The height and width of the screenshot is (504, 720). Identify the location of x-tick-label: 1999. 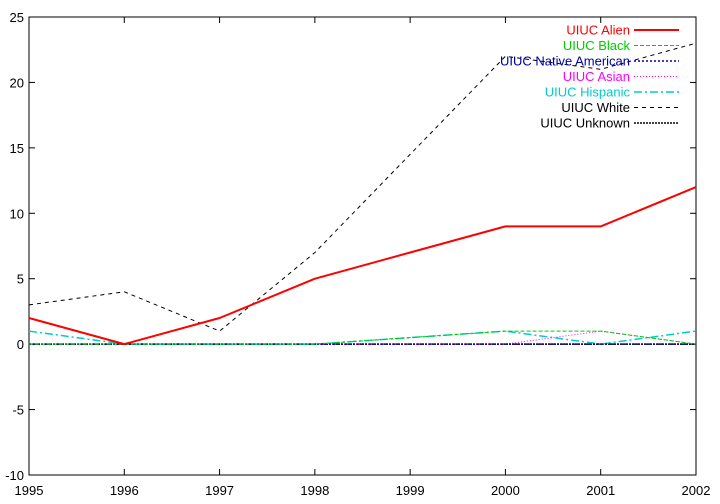
(410, 490).